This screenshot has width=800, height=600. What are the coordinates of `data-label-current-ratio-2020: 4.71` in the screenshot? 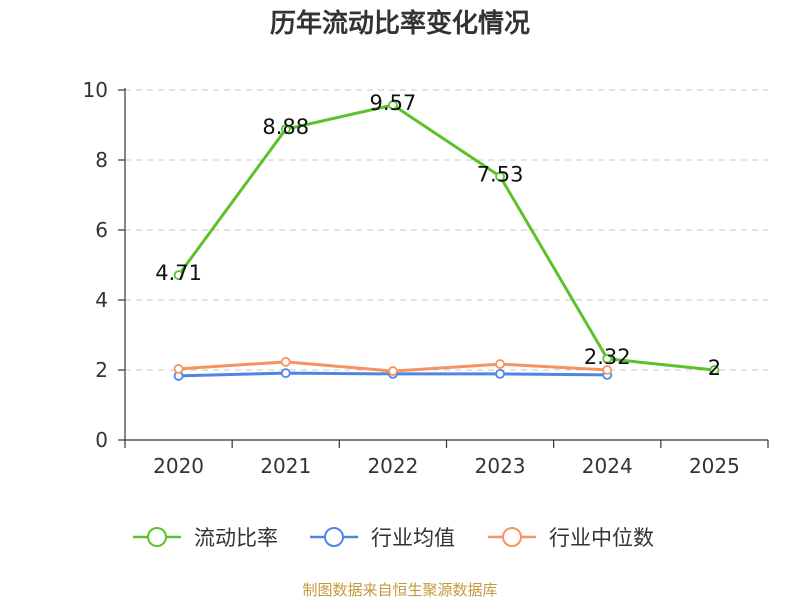 It's located at (178, 273).